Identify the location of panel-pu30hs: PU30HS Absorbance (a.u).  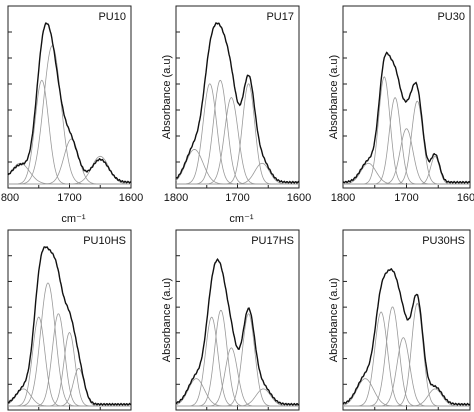
(399, 320).